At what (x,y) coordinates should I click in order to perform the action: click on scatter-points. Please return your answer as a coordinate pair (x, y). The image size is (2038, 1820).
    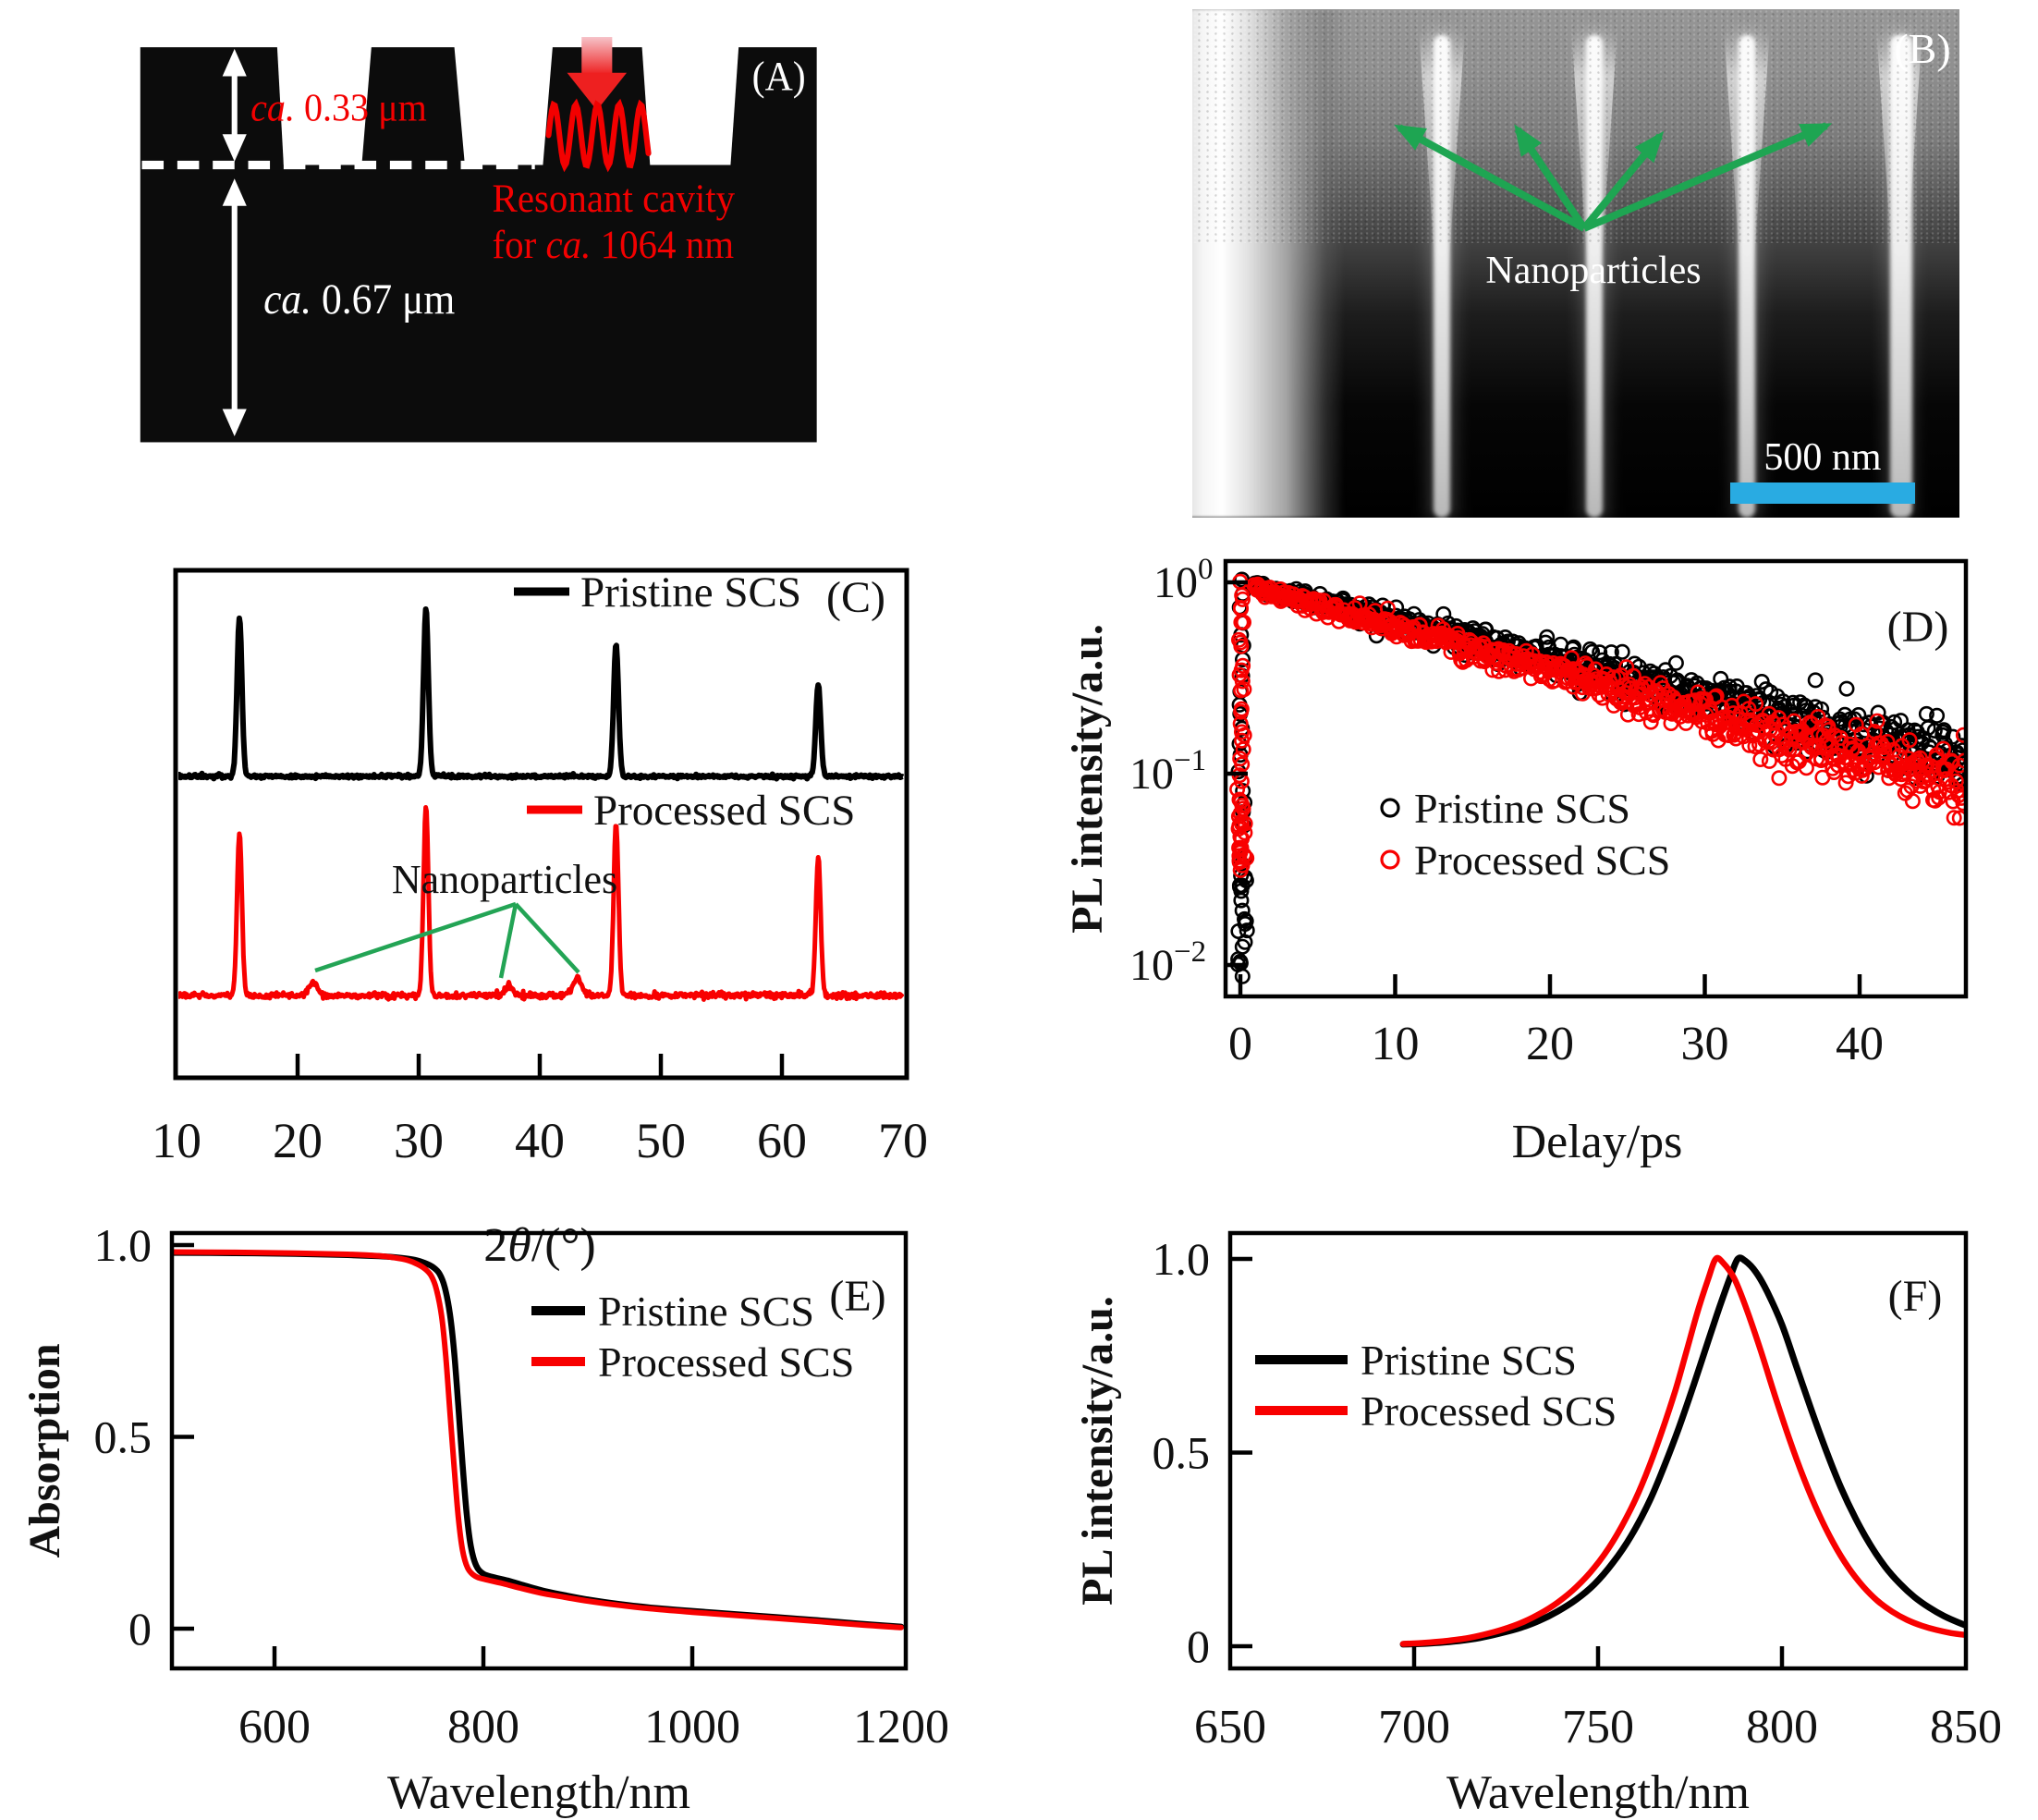
    Looking at the image, I should click on (1596, 777).